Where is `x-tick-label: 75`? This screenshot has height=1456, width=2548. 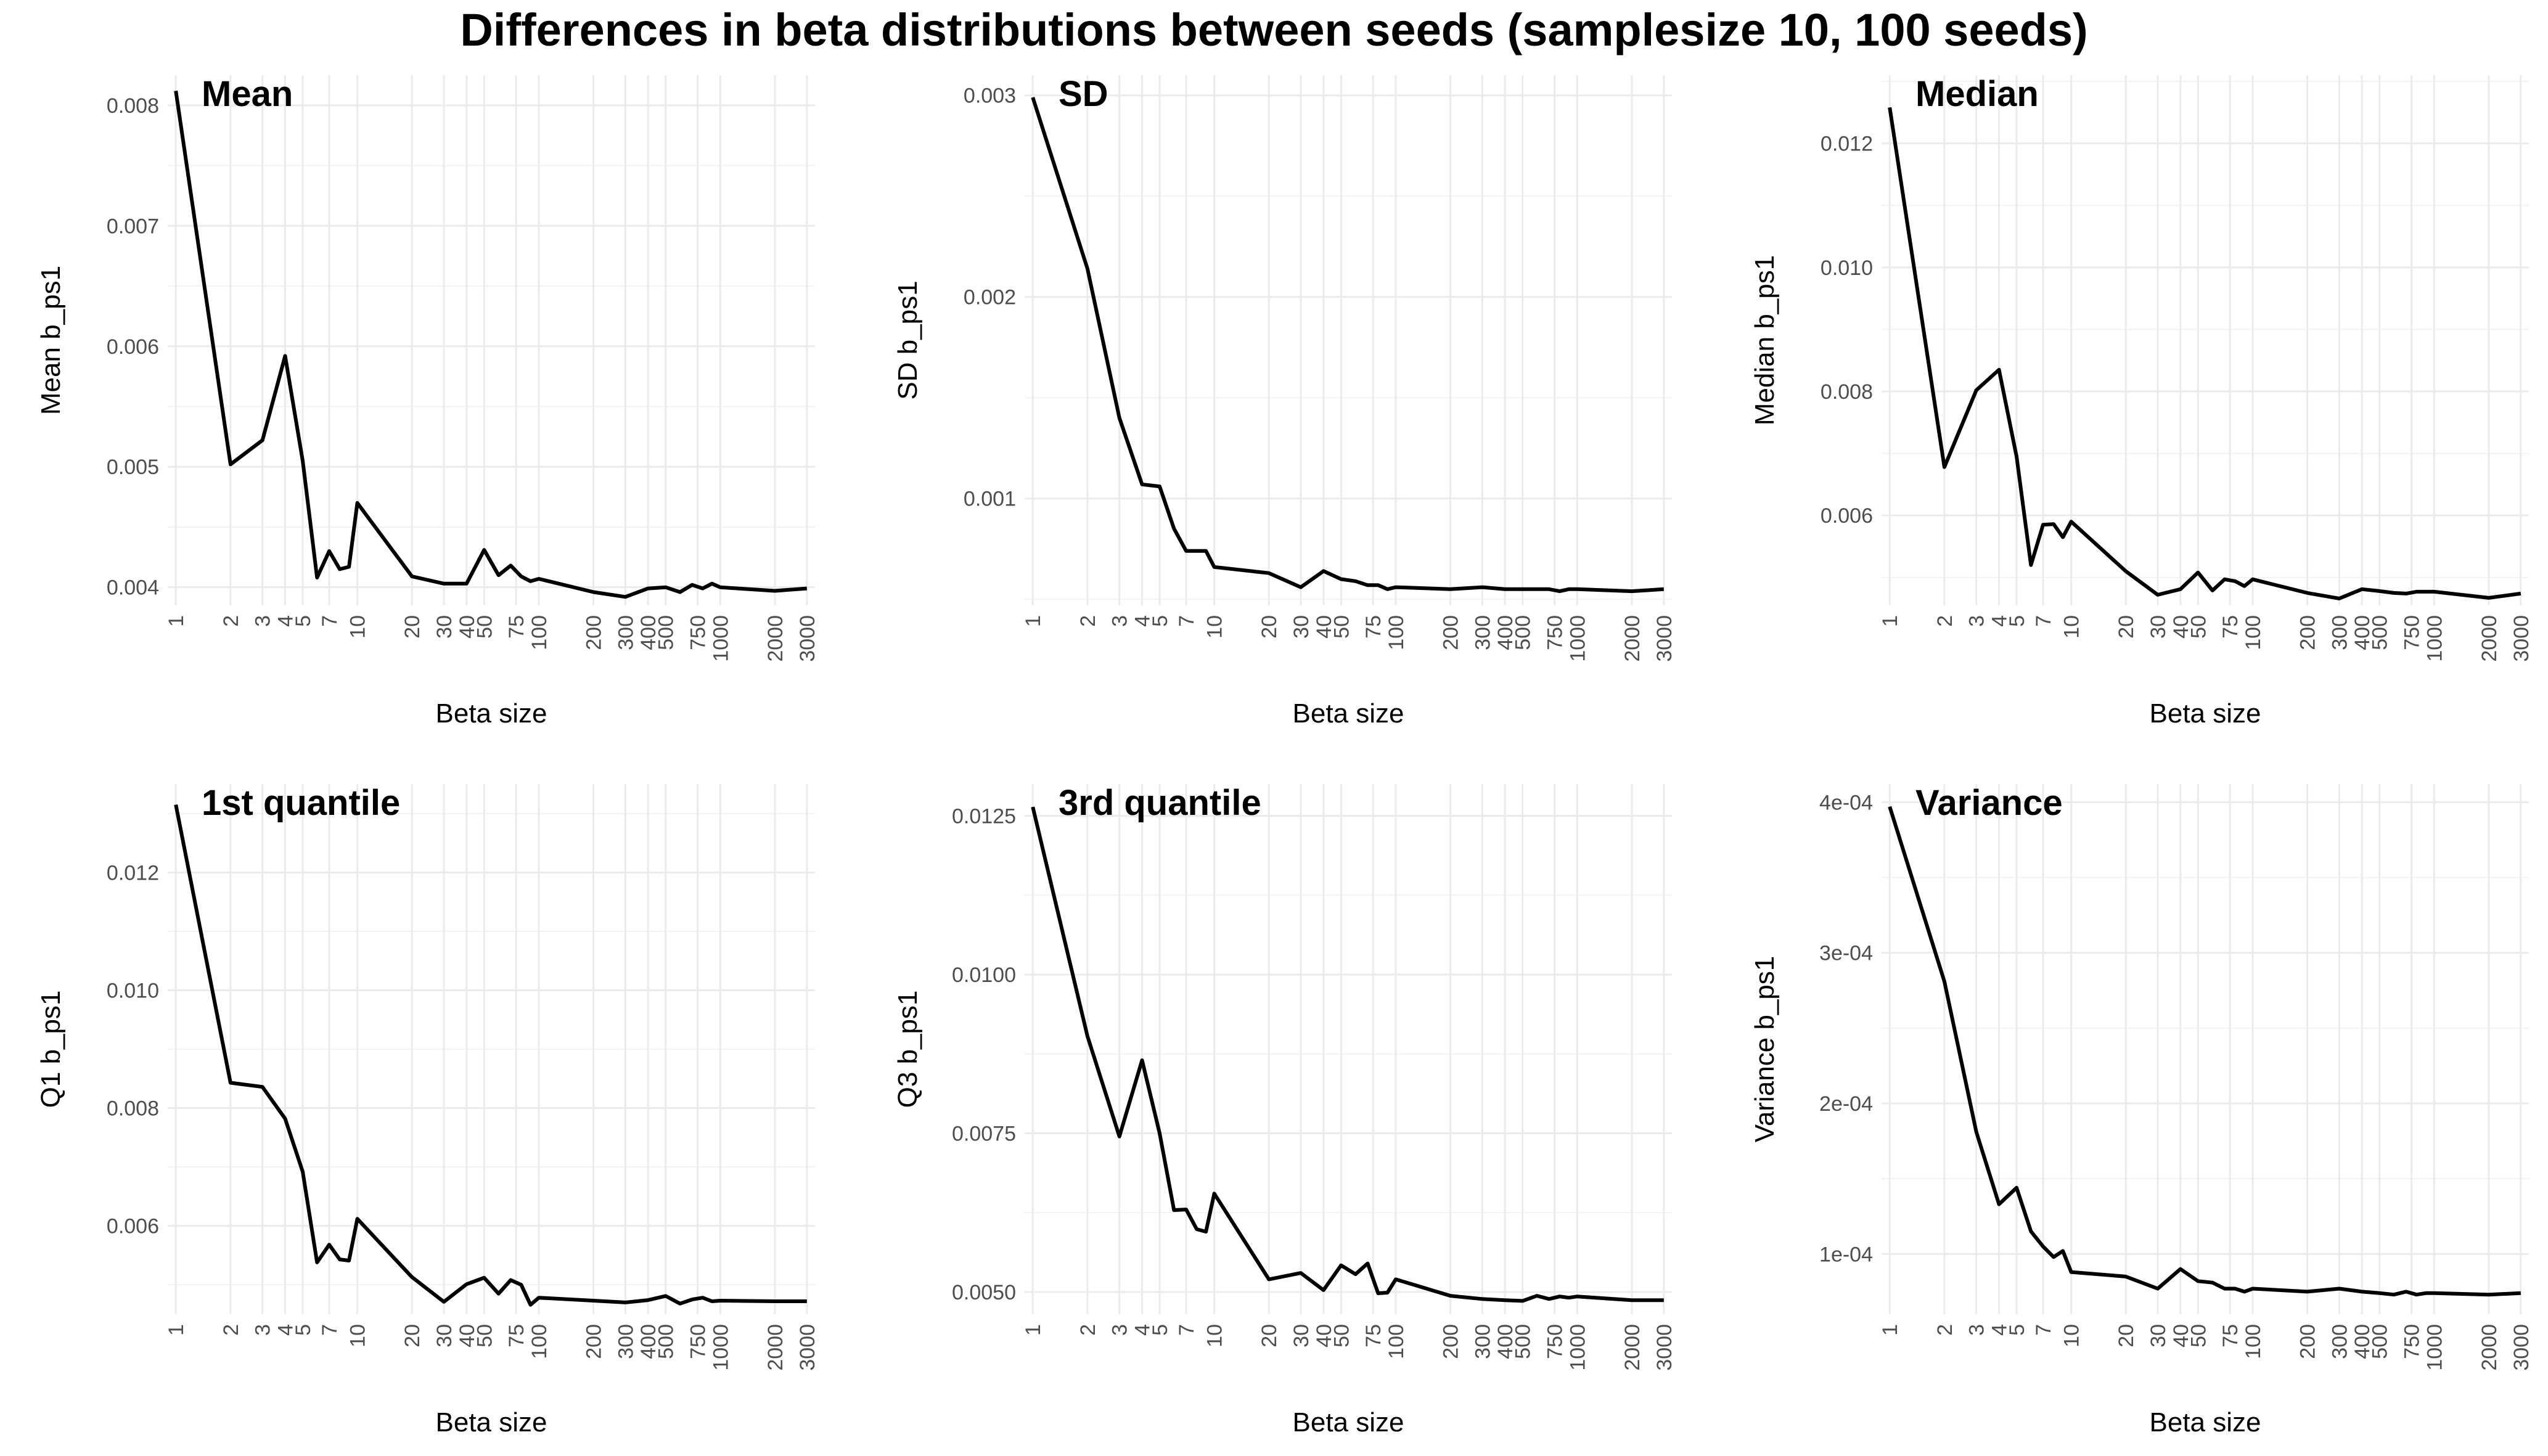 x-tick-label: 75 is located at coordinates (1373, 1336).